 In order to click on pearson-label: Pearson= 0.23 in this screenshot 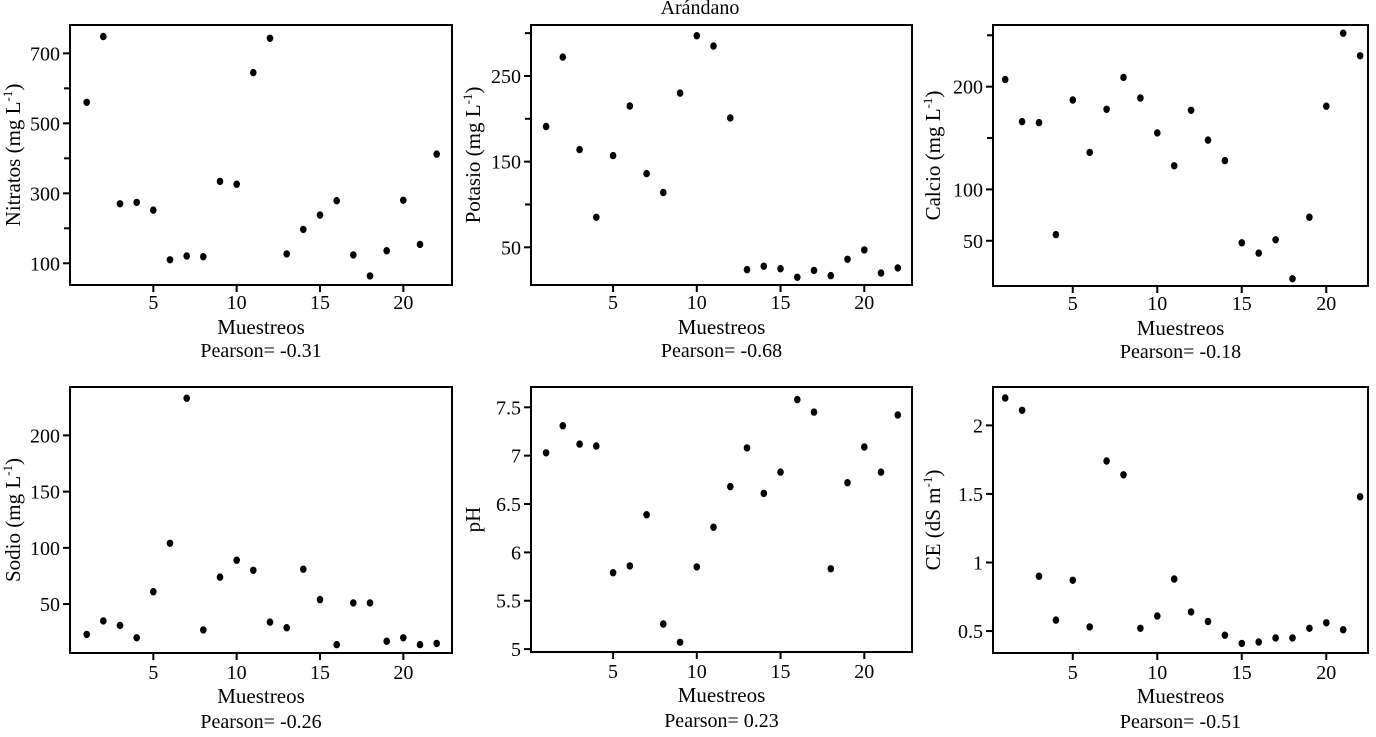, I will do `click(721, 721)`.